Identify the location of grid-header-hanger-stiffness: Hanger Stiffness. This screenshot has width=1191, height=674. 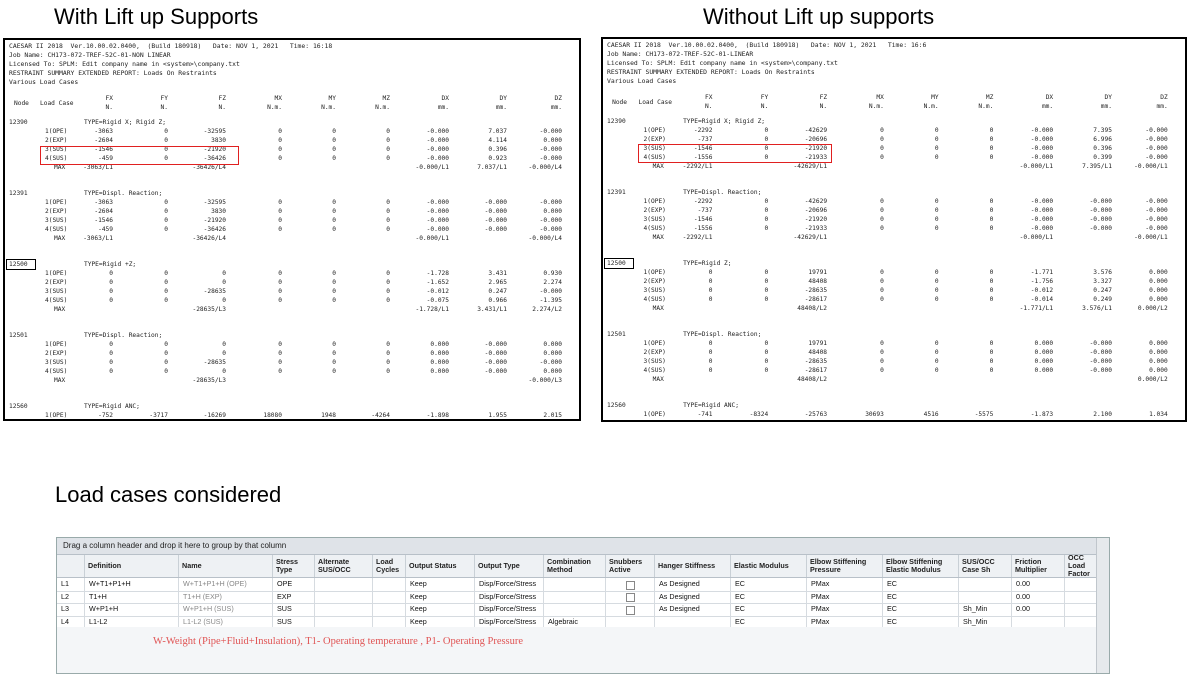
(693, 566).